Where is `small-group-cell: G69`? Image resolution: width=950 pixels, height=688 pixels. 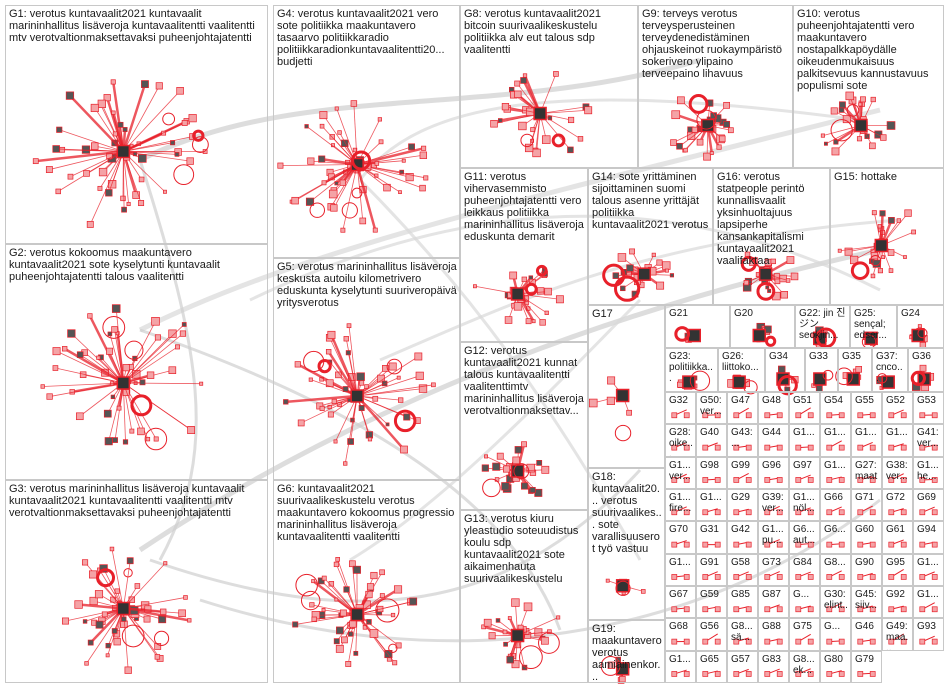 small-group-cell: G69 is located at coordinates (928, 505).